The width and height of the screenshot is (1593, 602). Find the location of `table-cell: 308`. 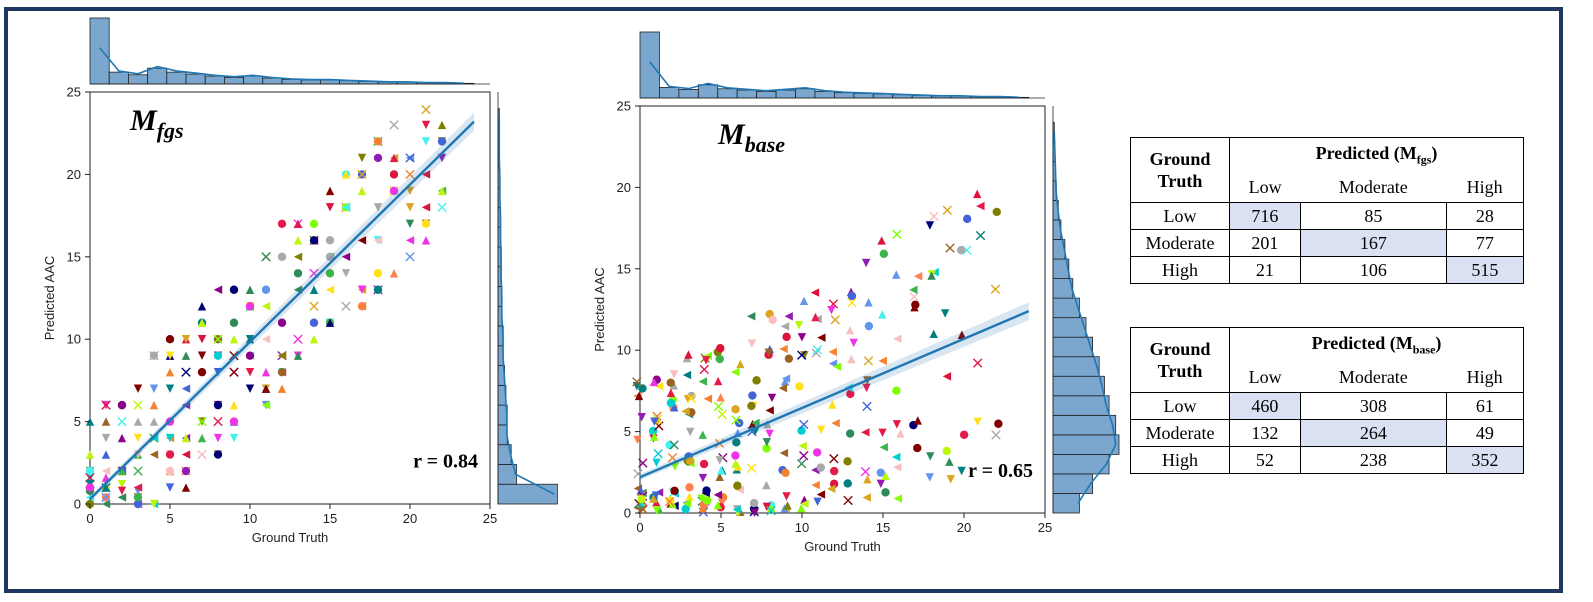

table-cell: 308 is located at coordinates (1373, 406).